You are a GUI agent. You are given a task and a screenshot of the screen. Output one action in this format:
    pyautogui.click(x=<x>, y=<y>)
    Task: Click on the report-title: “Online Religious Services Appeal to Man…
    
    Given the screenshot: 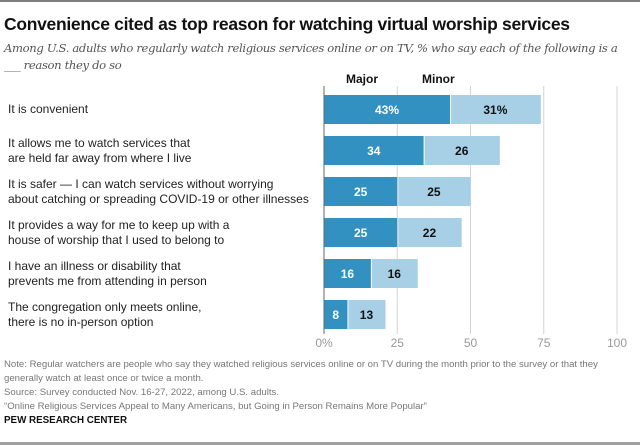 What is the action you would take?
    pyautogui.click(x=215, y=406)
    